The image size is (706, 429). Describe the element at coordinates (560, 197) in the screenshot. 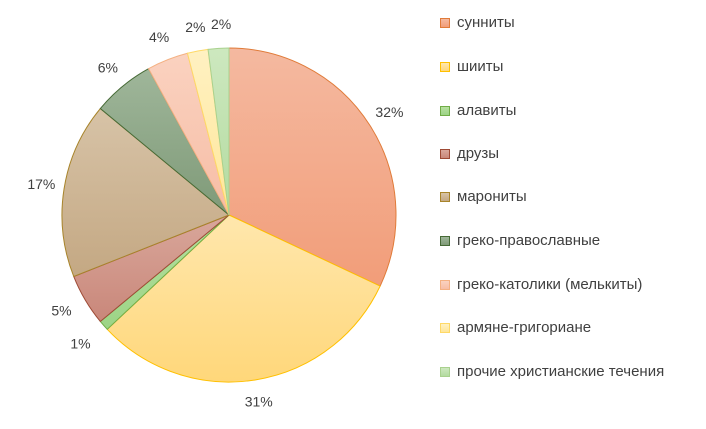

I see `legend-item-5: марониты` at that location.